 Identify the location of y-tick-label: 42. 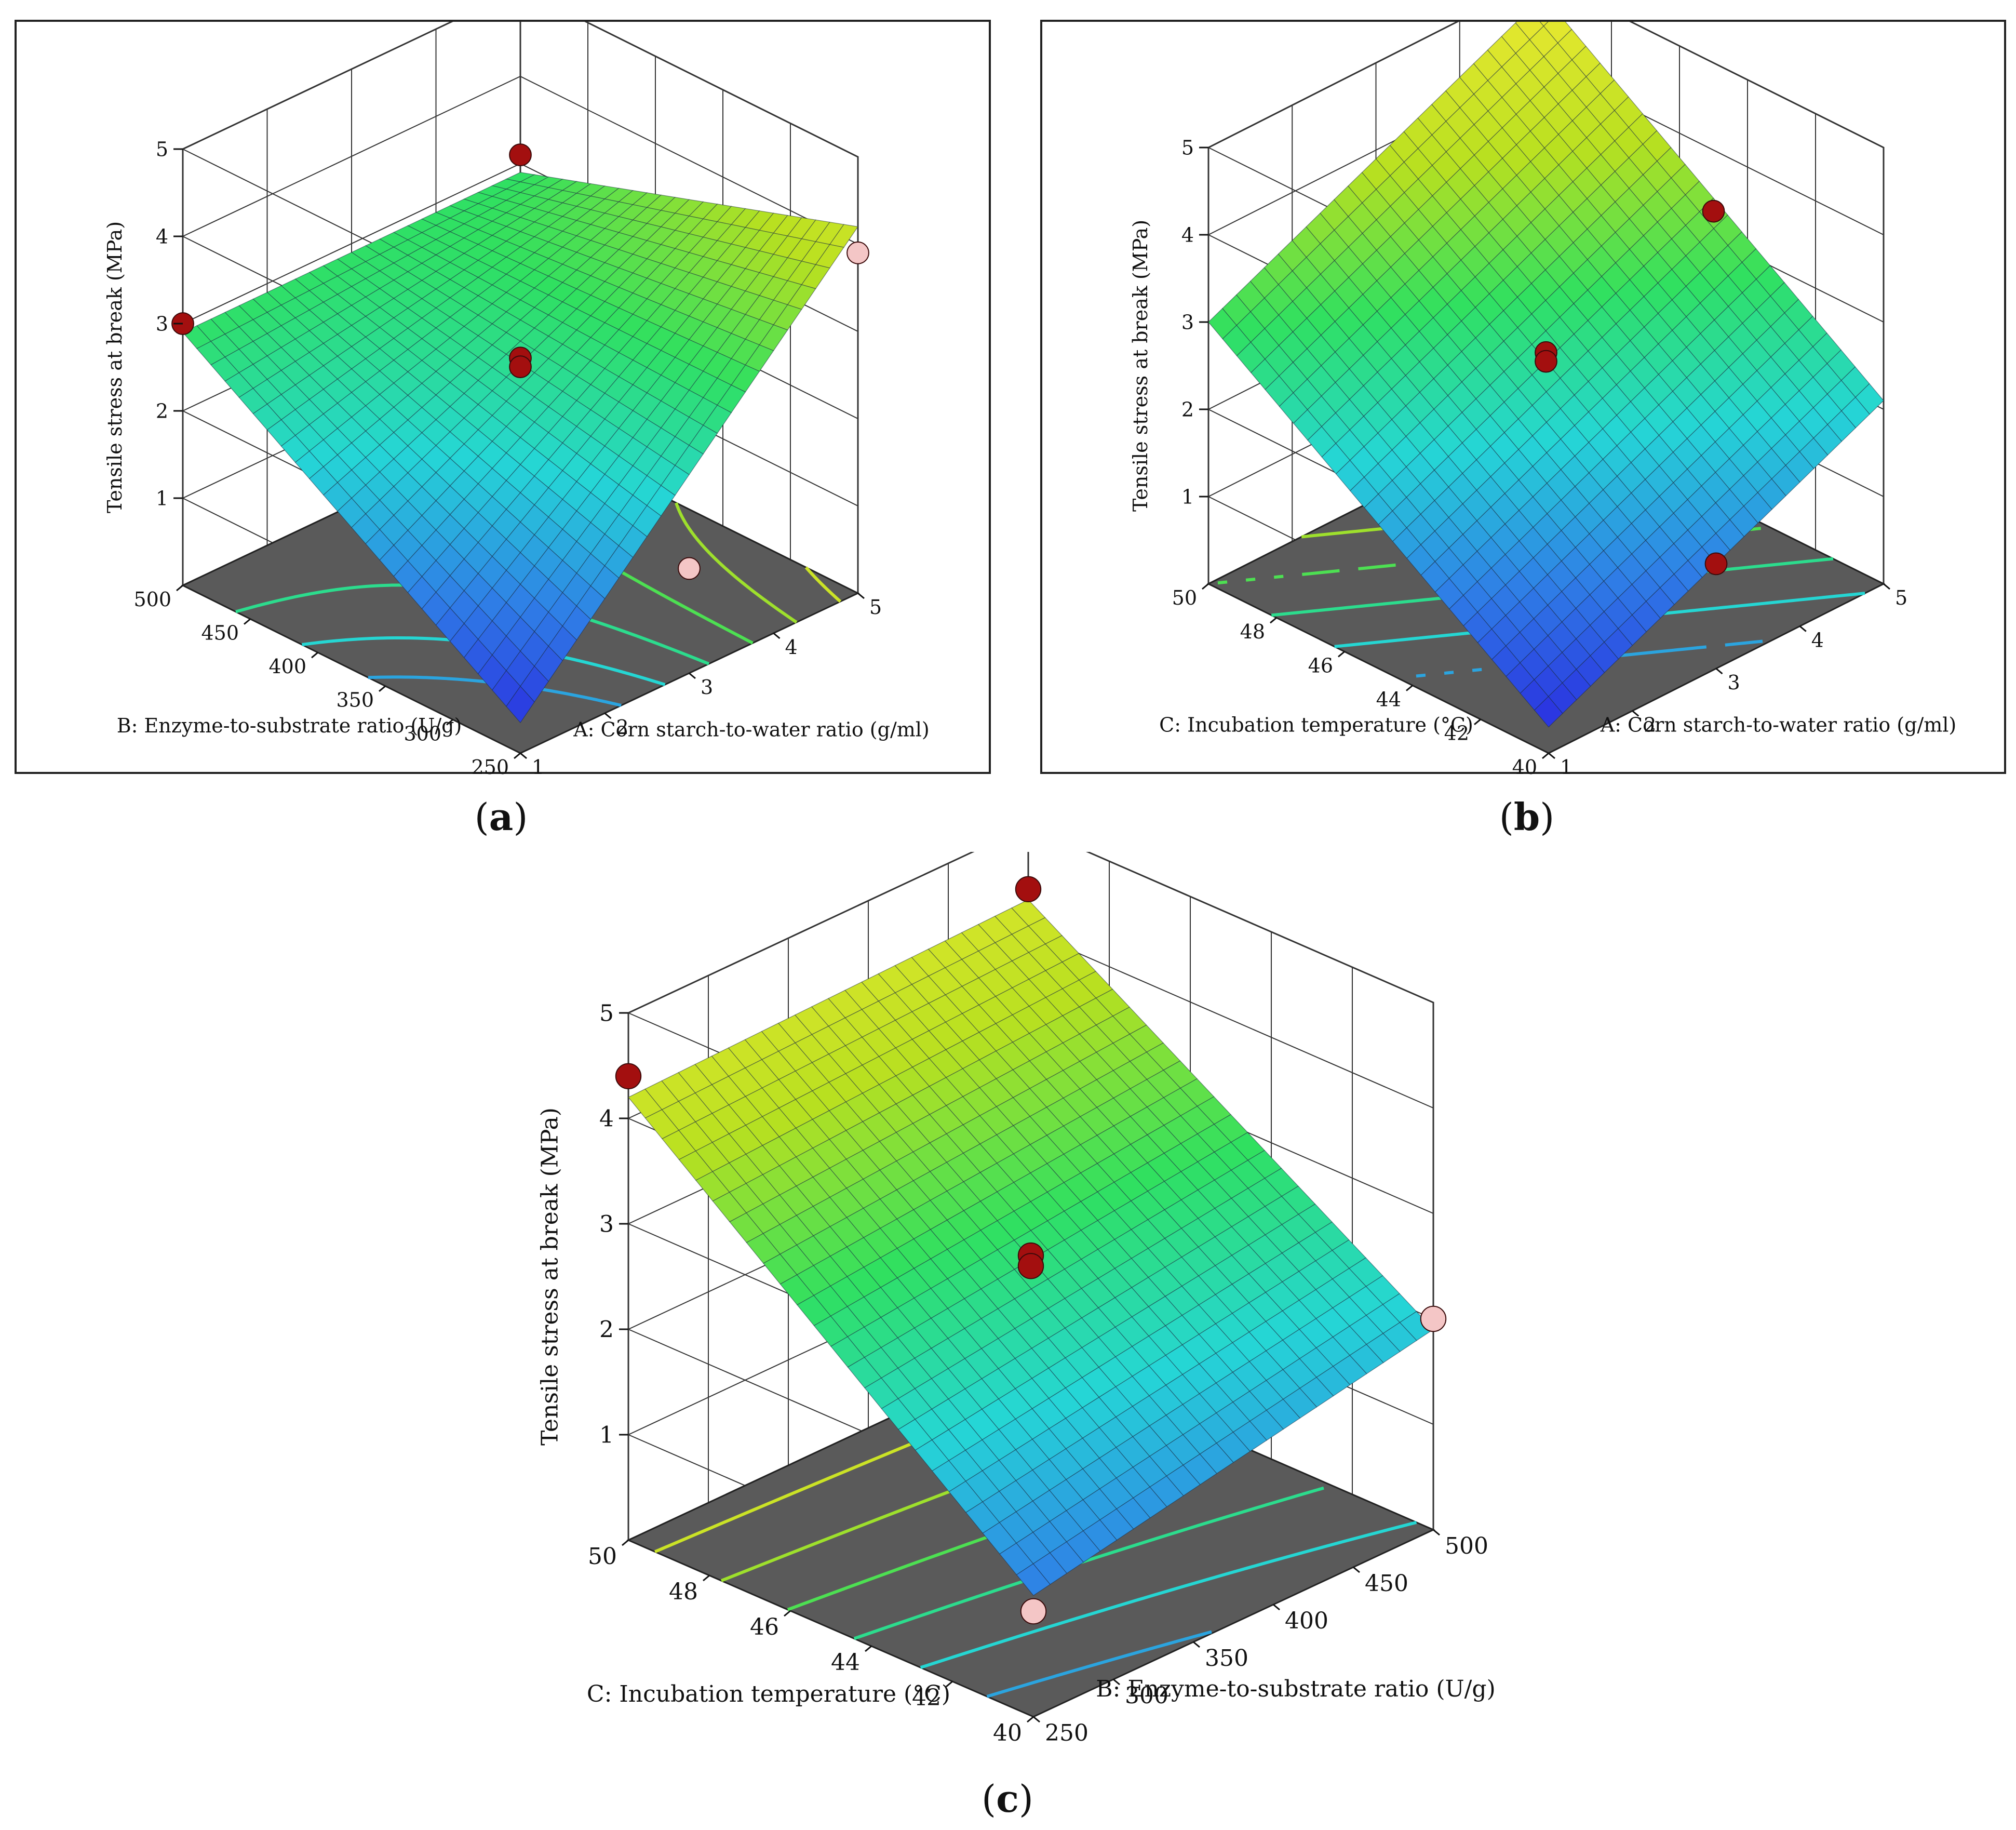
(1456, 733).